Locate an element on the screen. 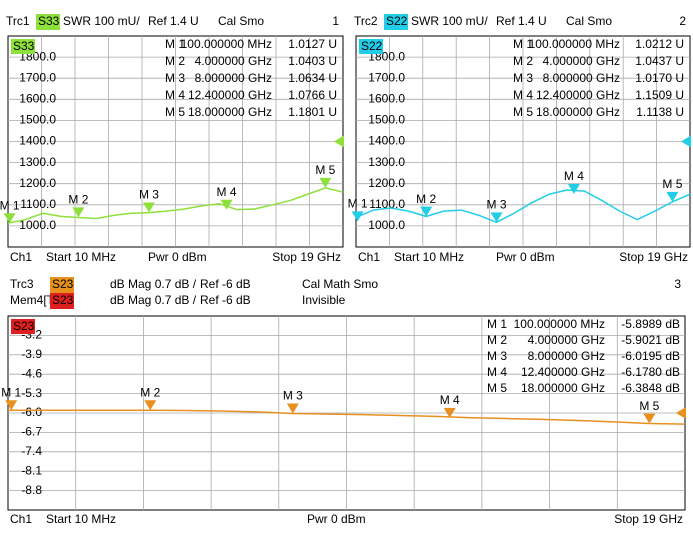 The width and height of the screenshot is (693, 537). y-tick-label: 1700.0 is located at coordinates (37, 77).